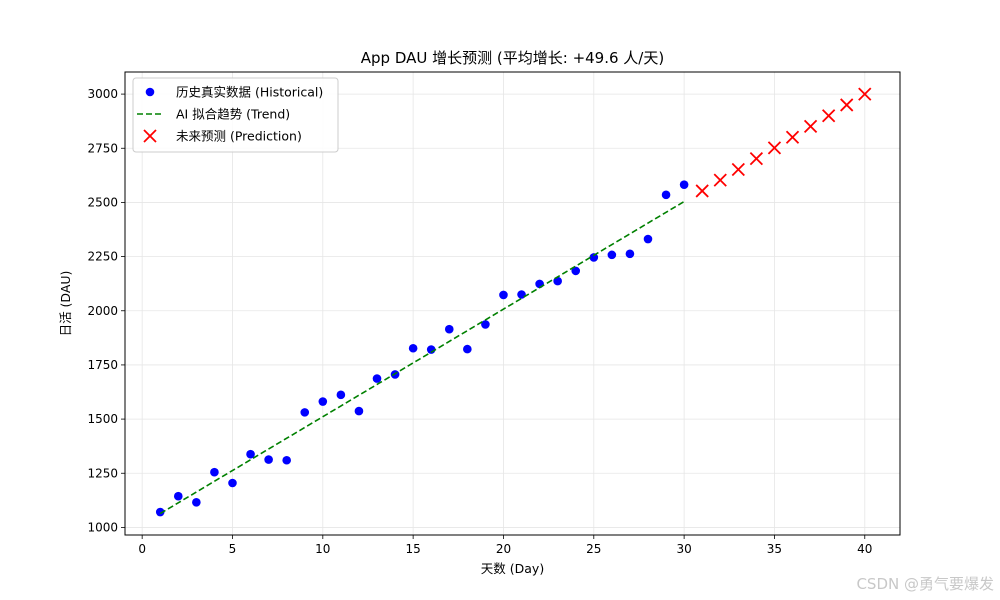 The image size is (1000, 600). I want to click on x-tick-label: 40, so click(864, 549).